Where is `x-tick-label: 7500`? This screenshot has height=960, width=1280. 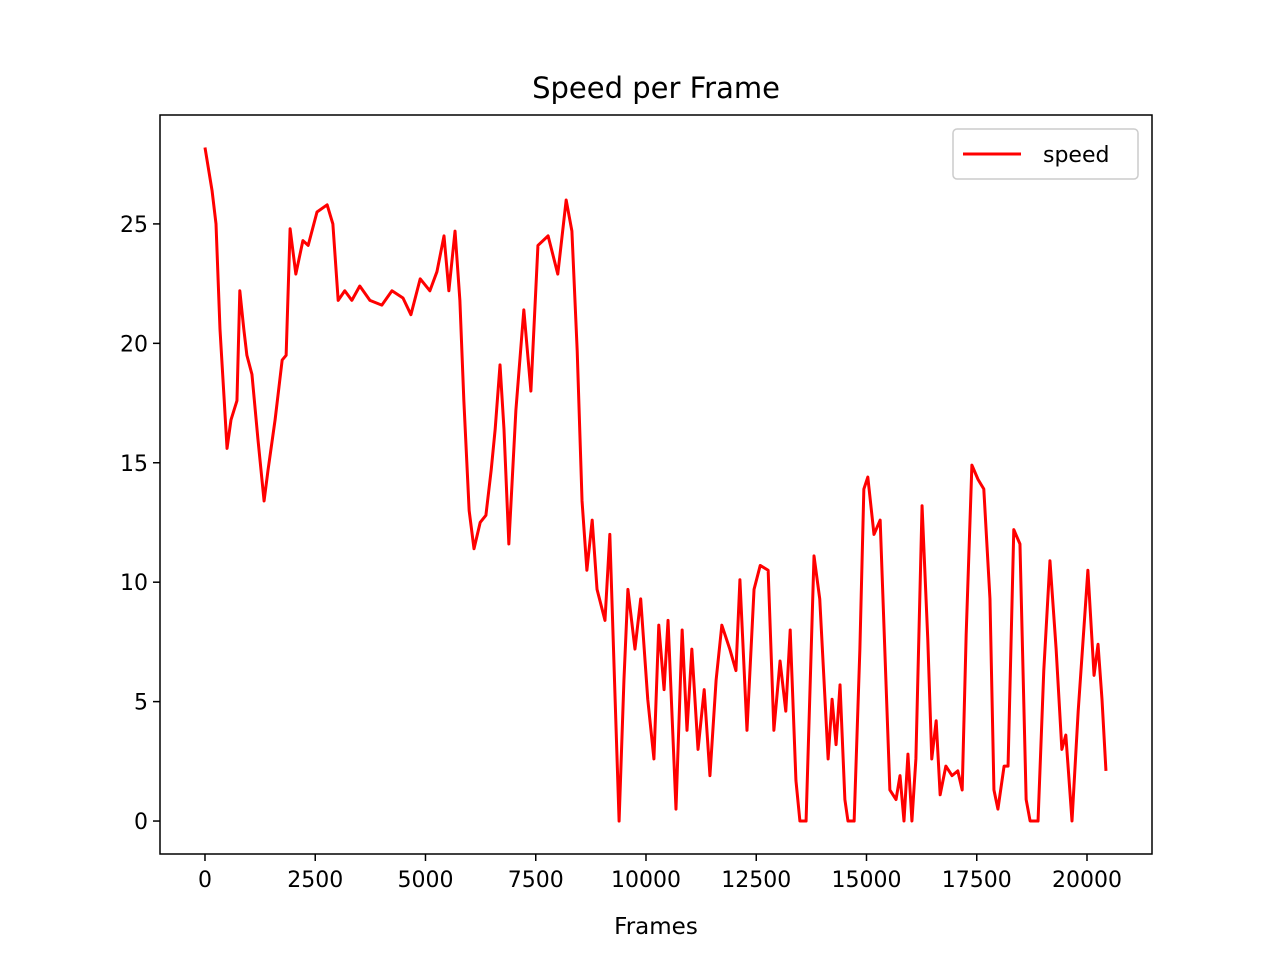
x-tick-label: 7500 is located at coordinates (536, 880).